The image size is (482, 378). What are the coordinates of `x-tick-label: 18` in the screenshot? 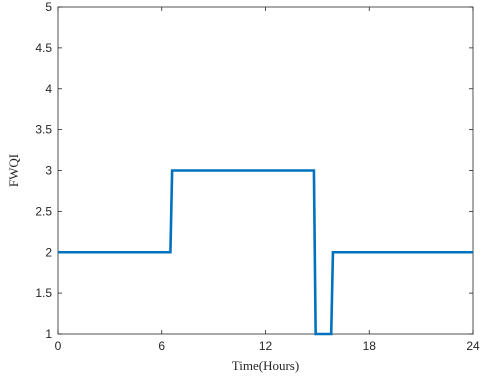 It's located at (370, 346).